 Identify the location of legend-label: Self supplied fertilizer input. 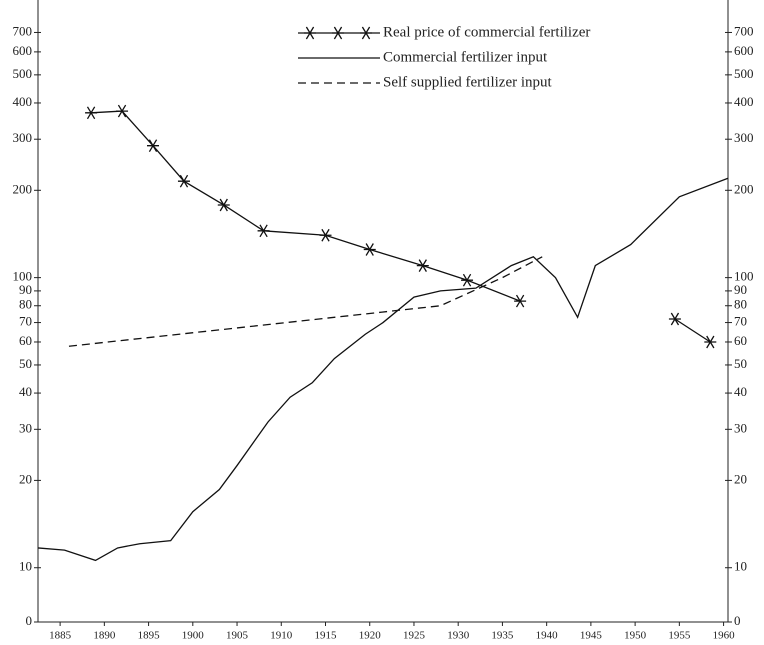
(468, 82).